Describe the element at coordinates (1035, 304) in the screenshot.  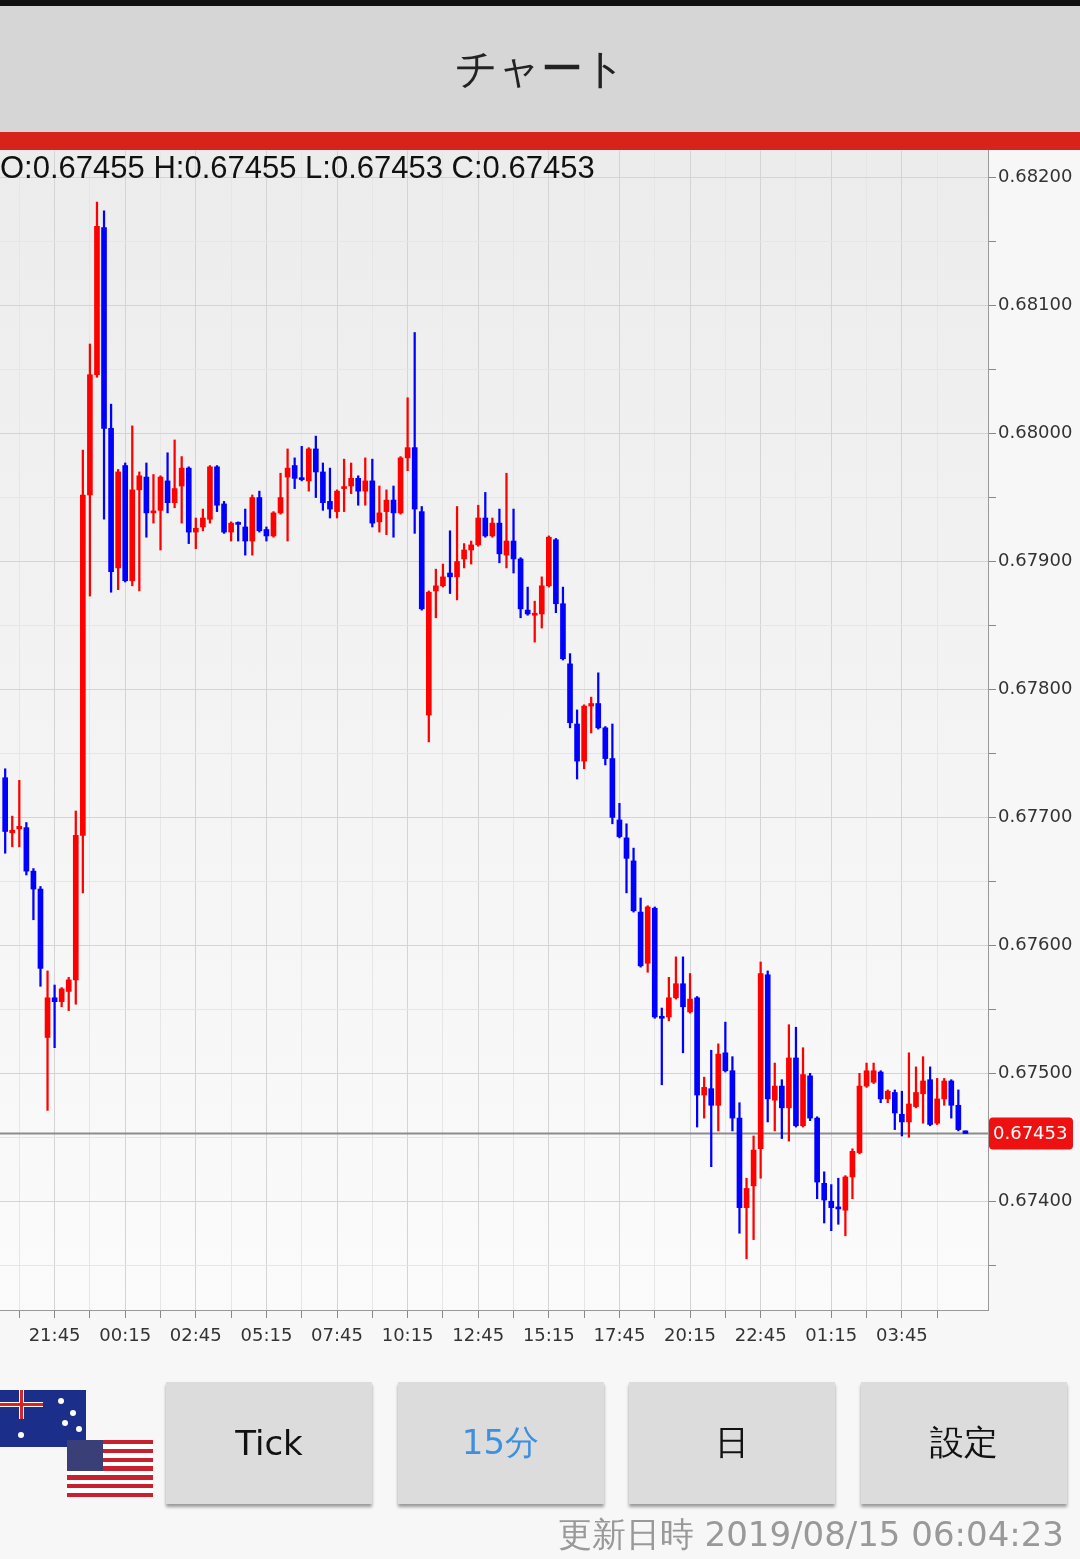
I see `y-tick-label: 0.68100` at that location.